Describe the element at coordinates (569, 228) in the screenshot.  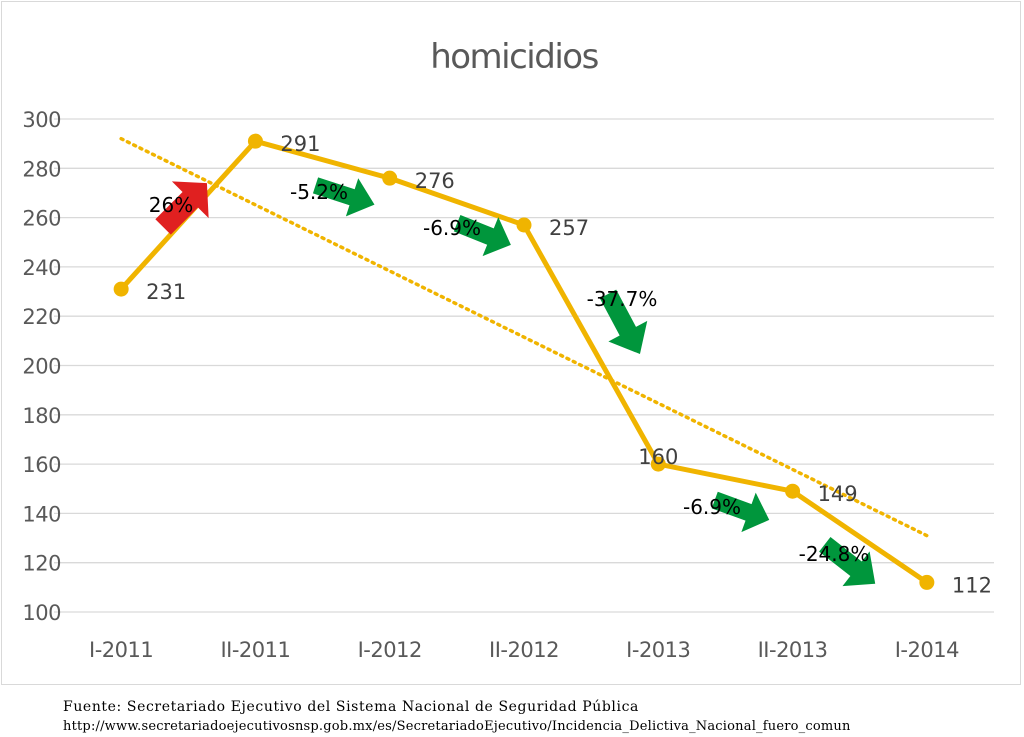
I see `data-label: 257` at that location.